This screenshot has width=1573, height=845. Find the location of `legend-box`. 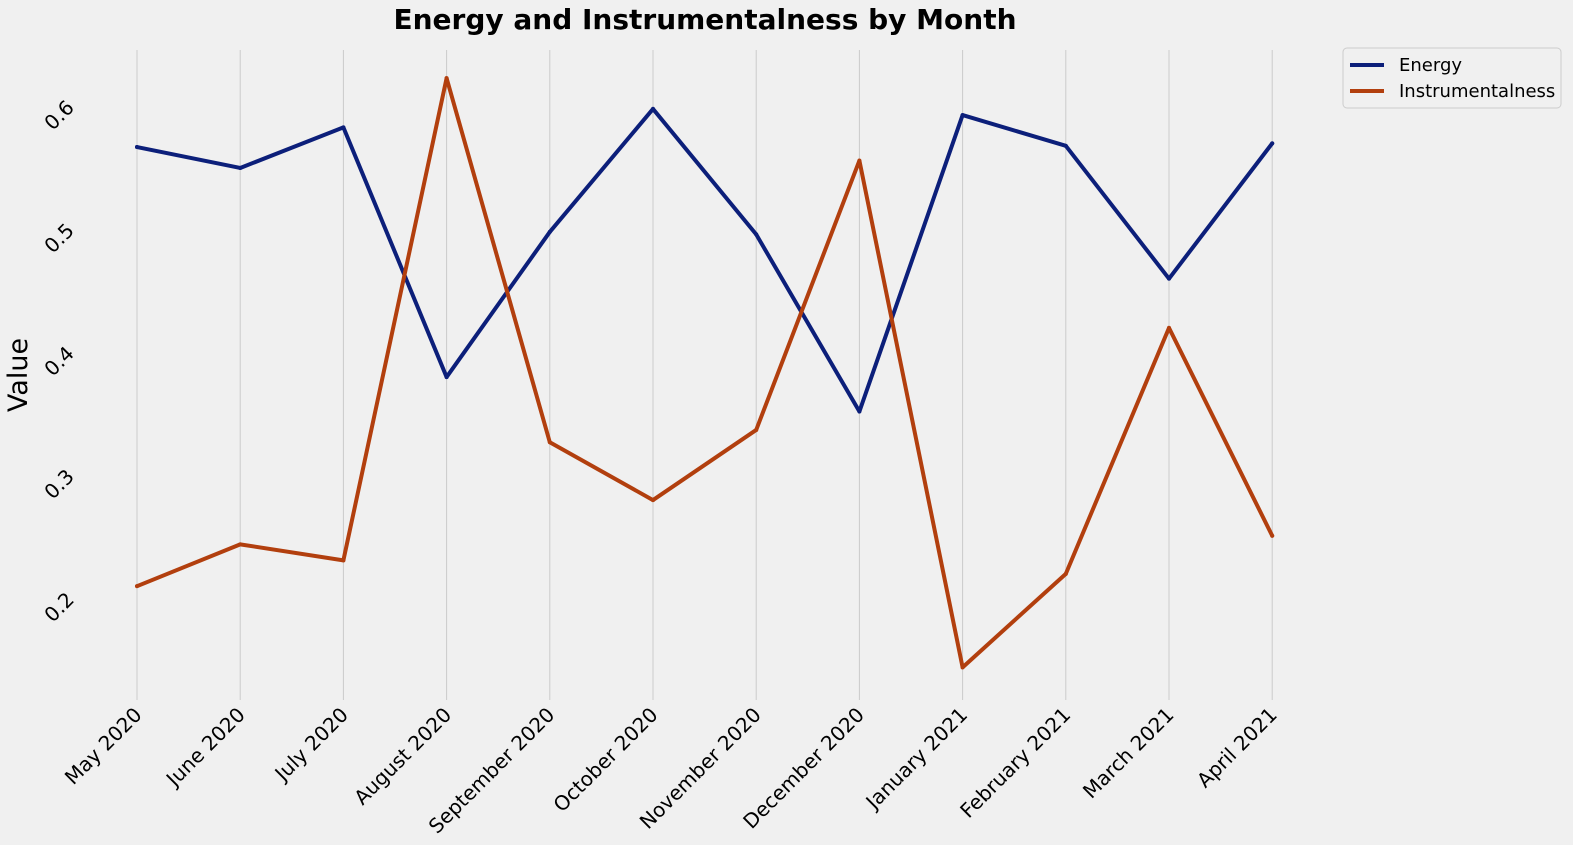

legend-box is located at coordinates (1452, 78).